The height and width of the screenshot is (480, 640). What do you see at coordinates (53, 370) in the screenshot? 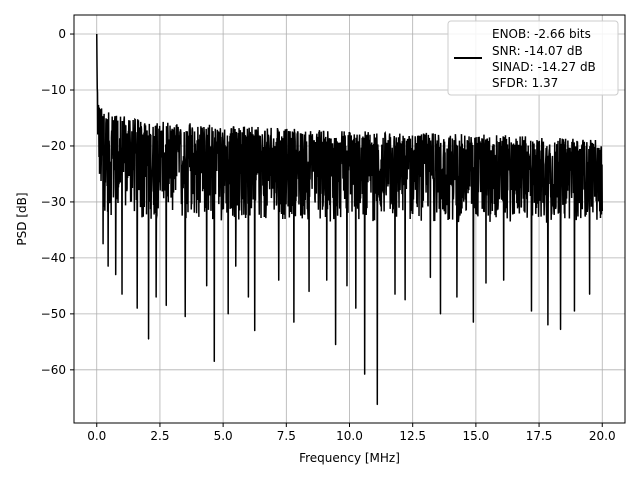
I see `y-tick-label: −60` at bounding box center [53, 370].